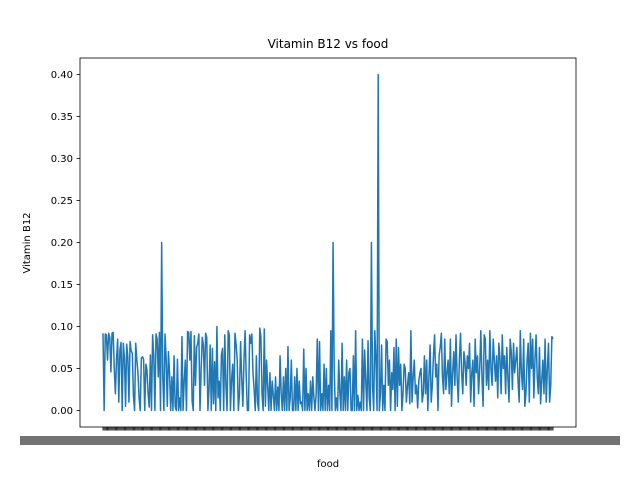 The height and width of the screenshot is (480, 640). What do you see at coordinates (62, 327) in the screenshot?
I see `y-tick-label: 0.10` at bounding box center [62, 327].